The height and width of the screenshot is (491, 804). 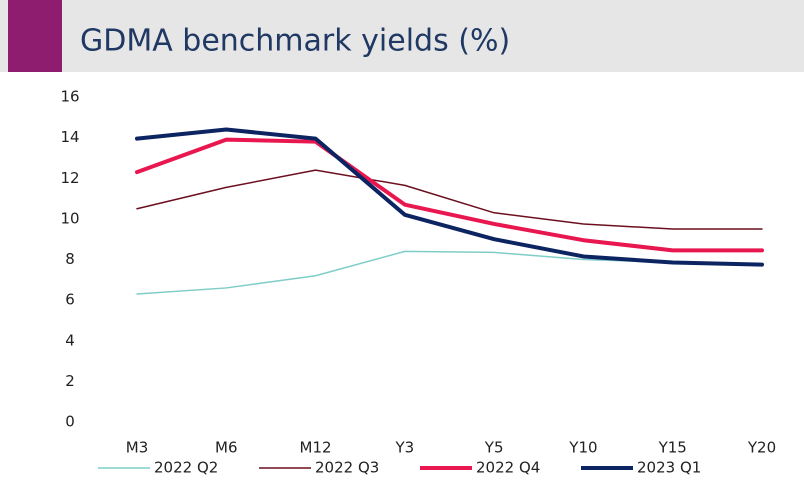 I want to click on x-tick-label: M12, so click(x=316, y=448).